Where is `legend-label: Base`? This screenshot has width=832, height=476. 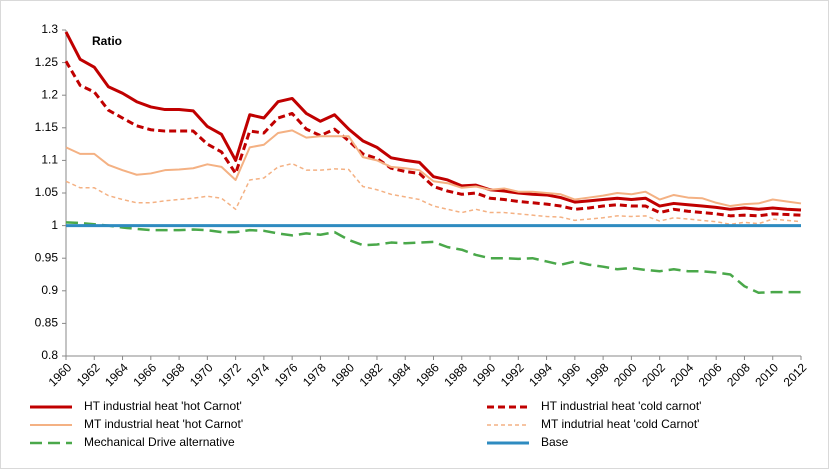 legend-label: Base is located at coordinates (555, 442).